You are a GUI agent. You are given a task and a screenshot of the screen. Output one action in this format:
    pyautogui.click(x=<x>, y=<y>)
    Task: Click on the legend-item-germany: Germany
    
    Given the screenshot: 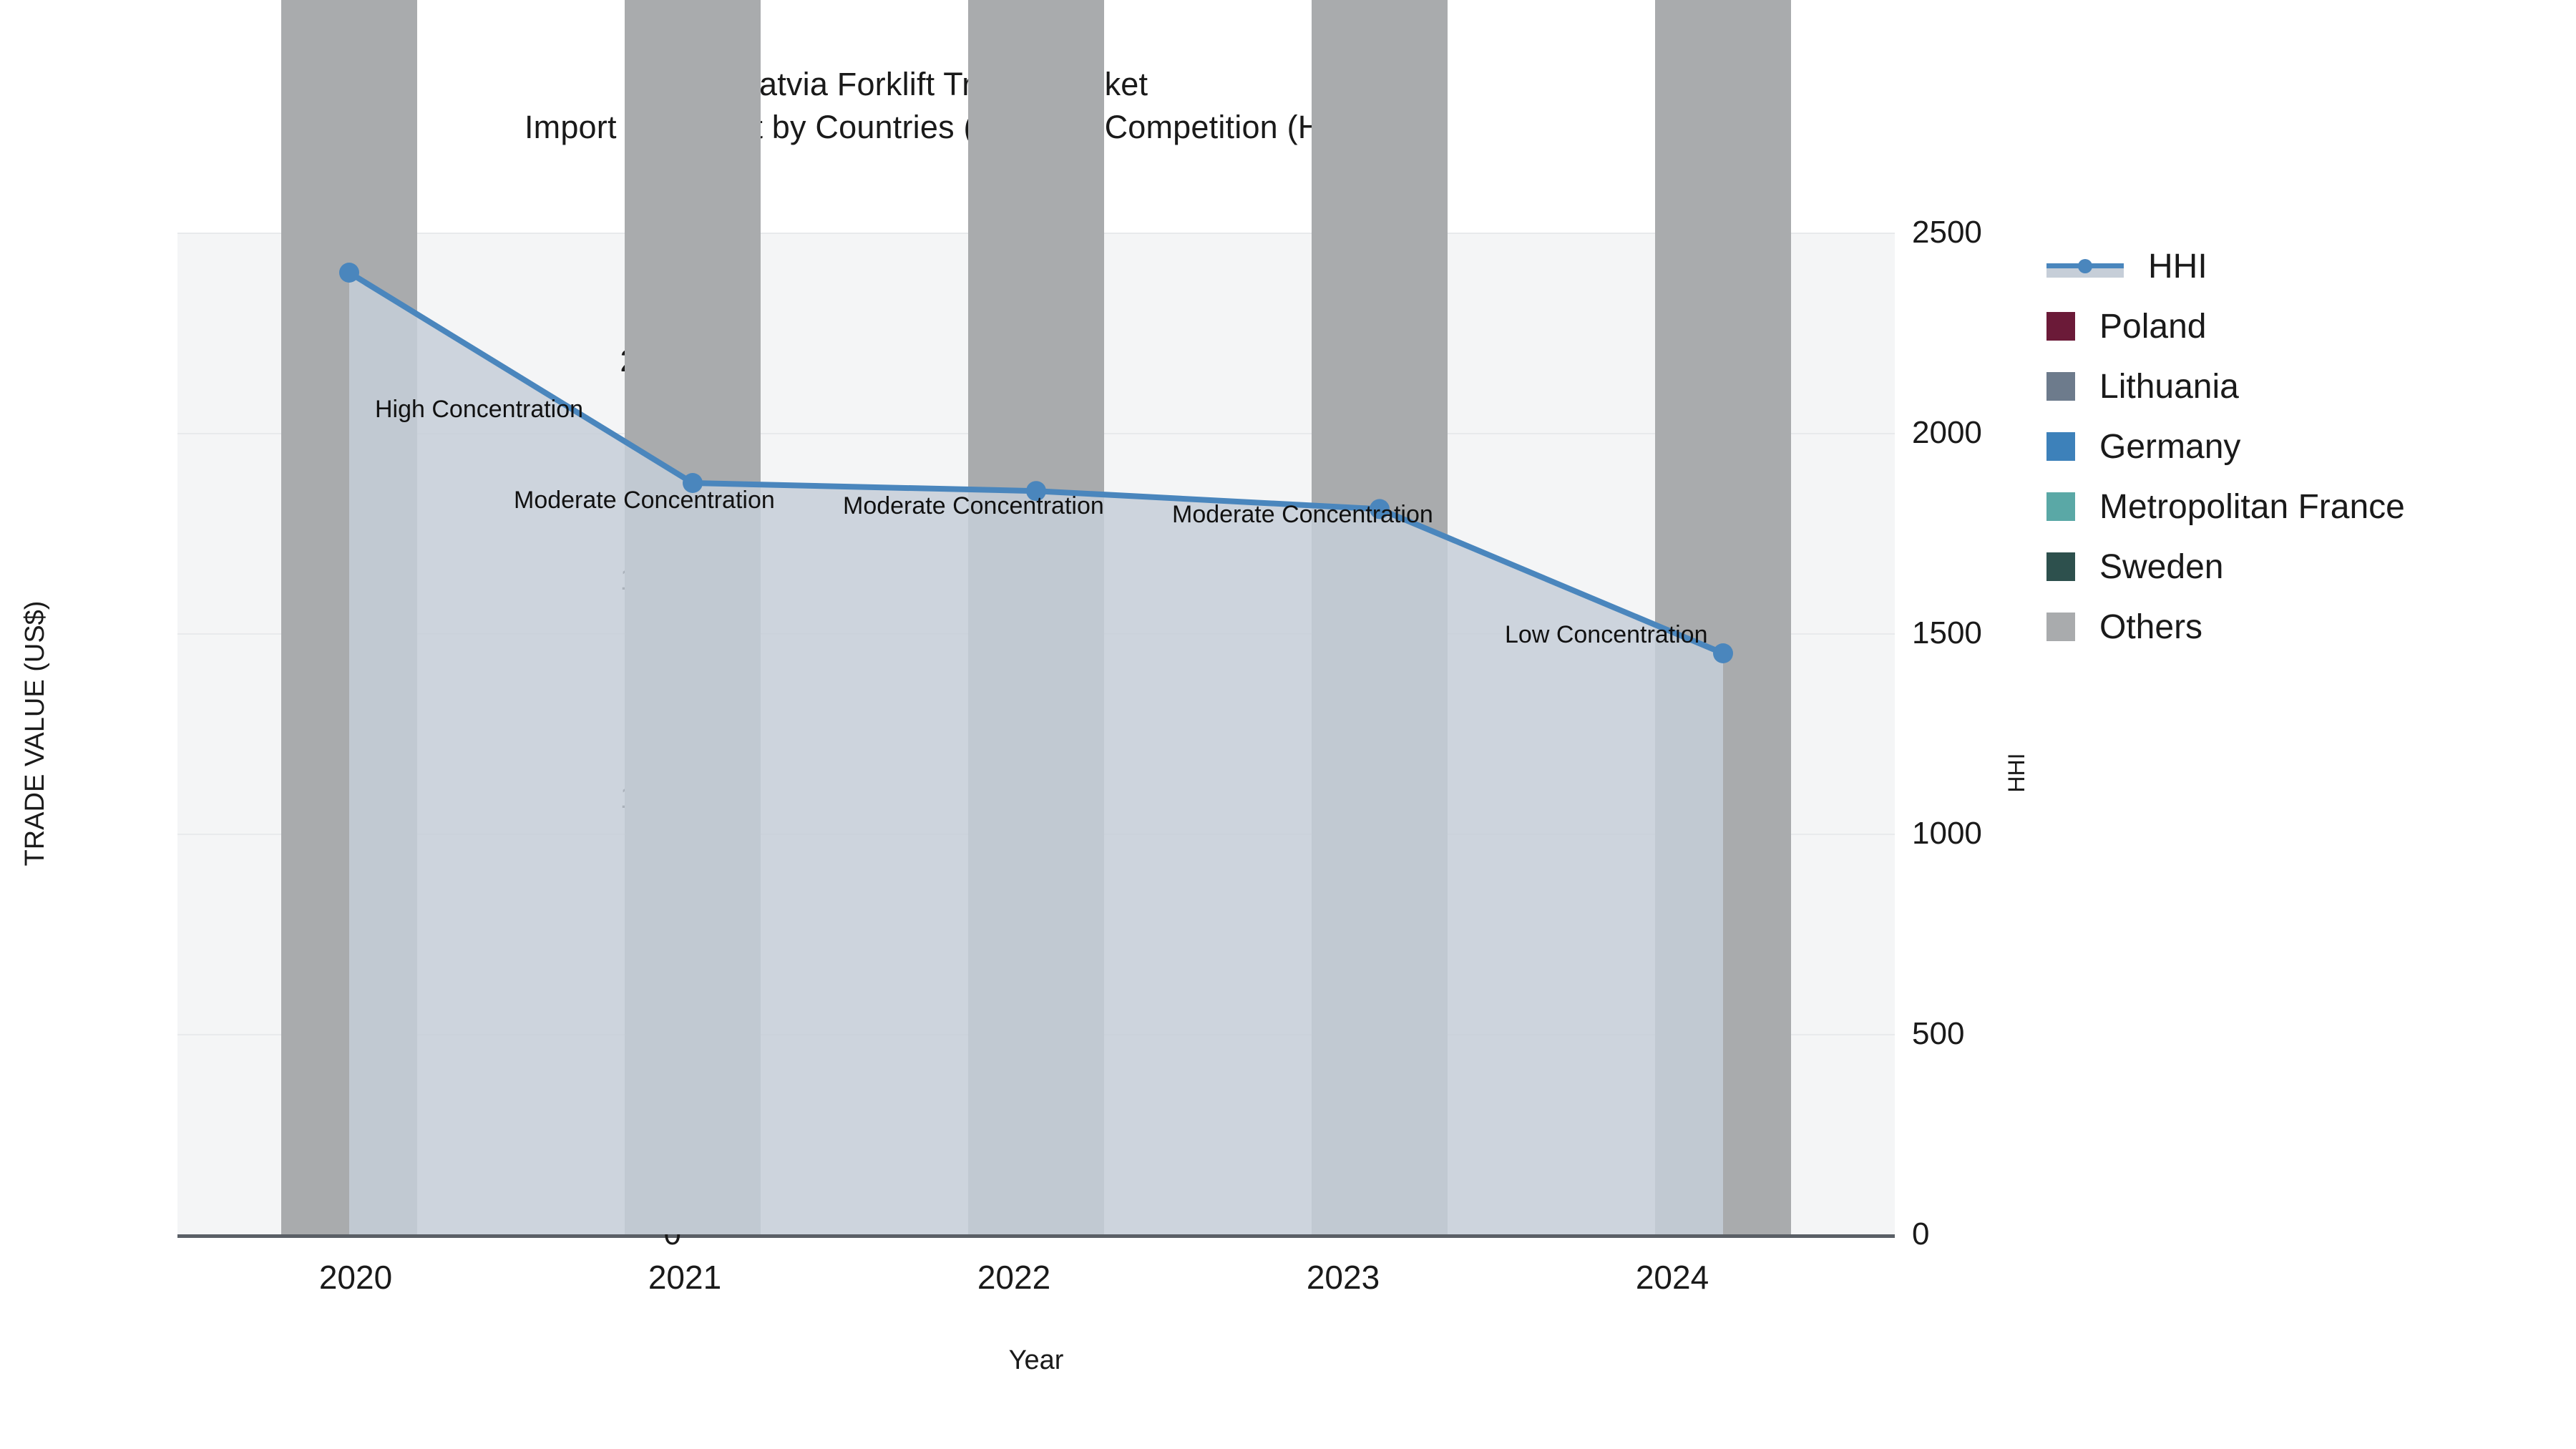 What is the action you would take?
    pyautogui.click(x=2304, y=446)
    